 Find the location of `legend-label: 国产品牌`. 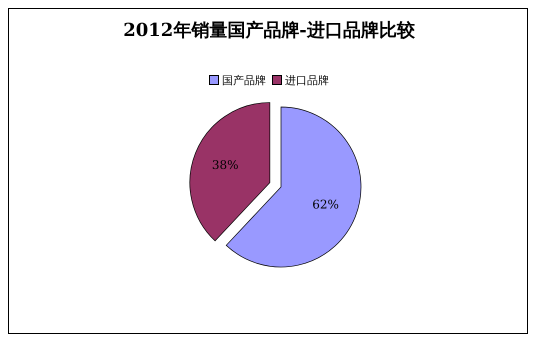

legend-label: 国产品牌 is located at coordinates (244, 80).